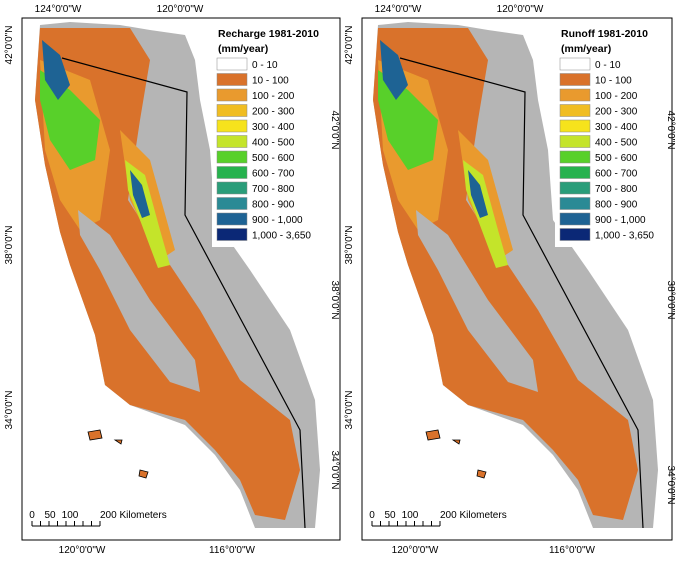 Image resolution: width=685 pixels, height=566 pixels. Describe the element at coordinates (604, 34) in the screenshot. I see `legend-title: Runoff 1981-2010` at that location.